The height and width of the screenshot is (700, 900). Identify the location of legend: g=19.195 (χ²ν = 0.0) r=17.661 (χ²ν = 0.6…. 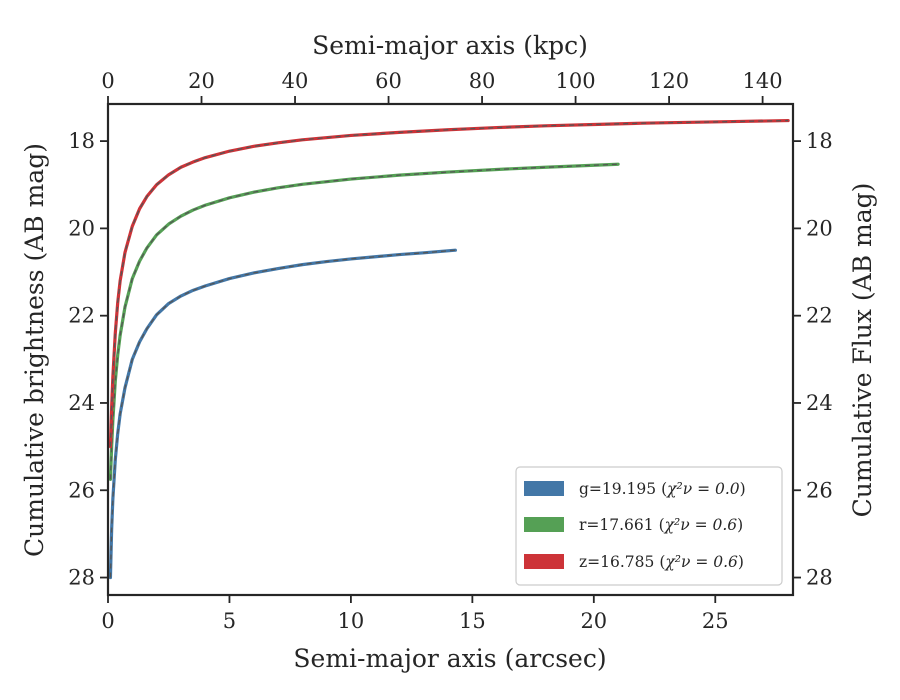
(649, 526).